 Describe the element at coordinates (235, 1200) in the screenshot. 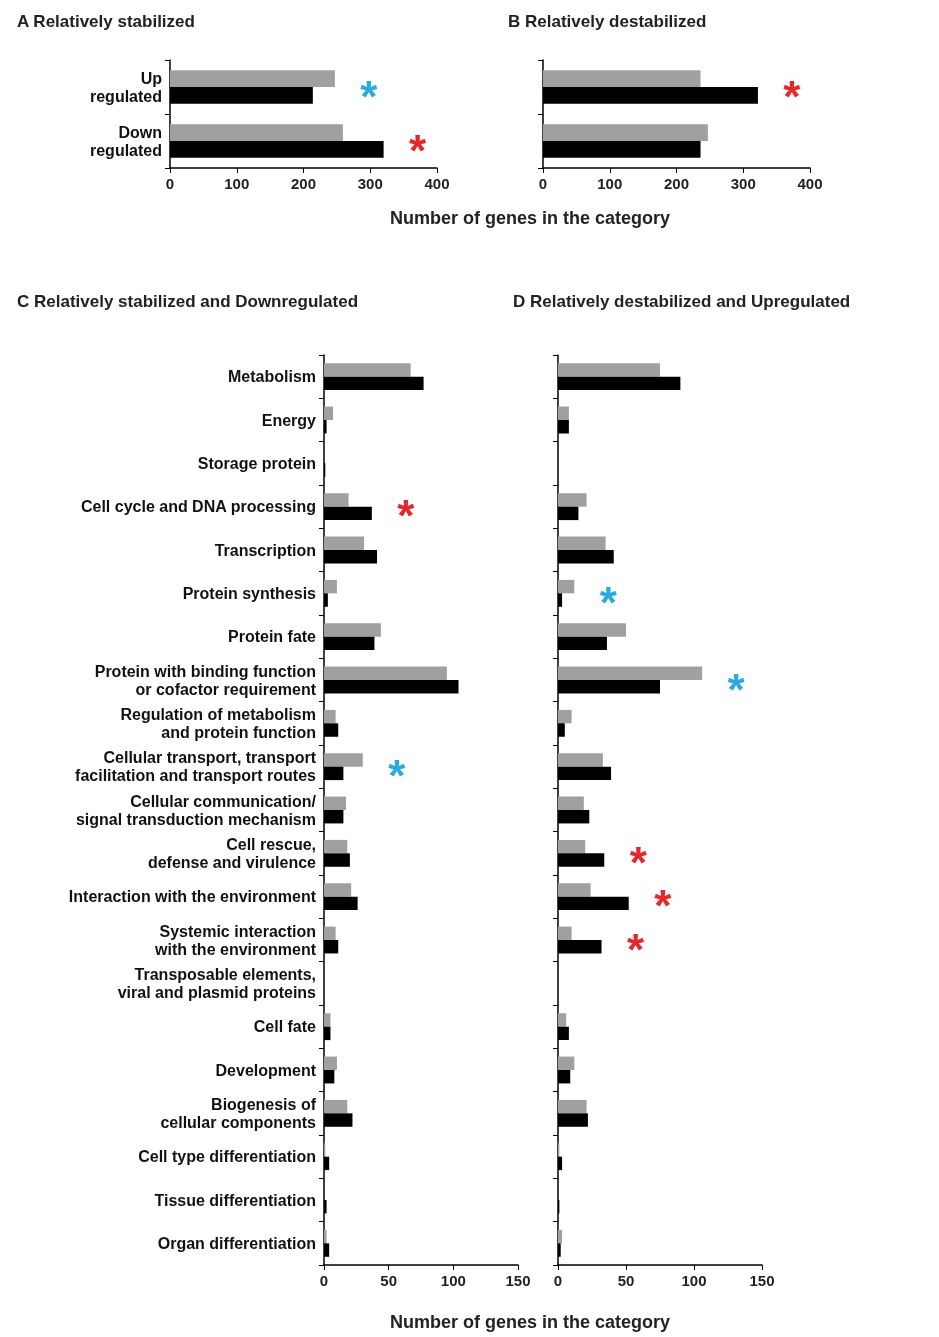

I see `y-tick-label: Tissue differentiation` at that location.